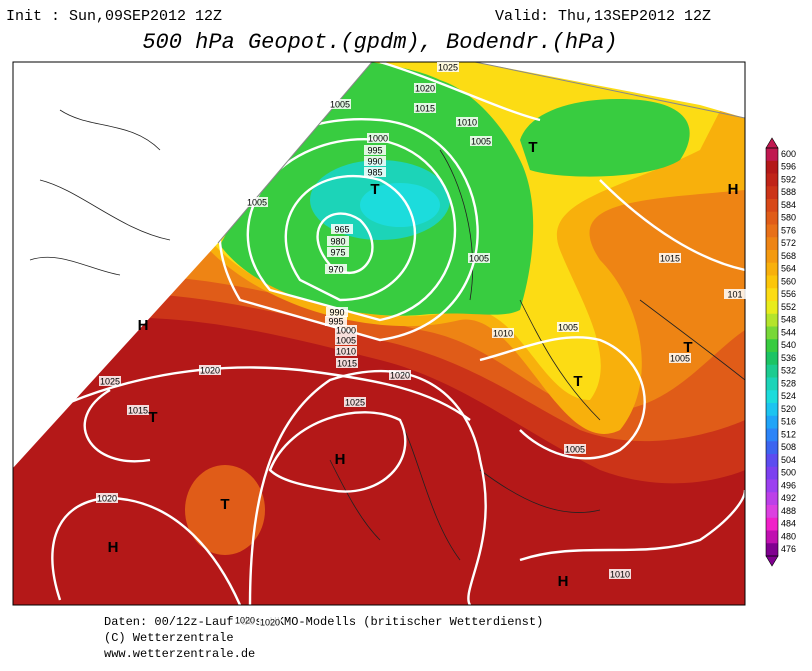 Image resolution: width=812 pixels, height=671 pixels. What do you see at coordinates (788, 179) in the screenshot?
I see `colorbar-label: 592` at bounding box center [788, 179].